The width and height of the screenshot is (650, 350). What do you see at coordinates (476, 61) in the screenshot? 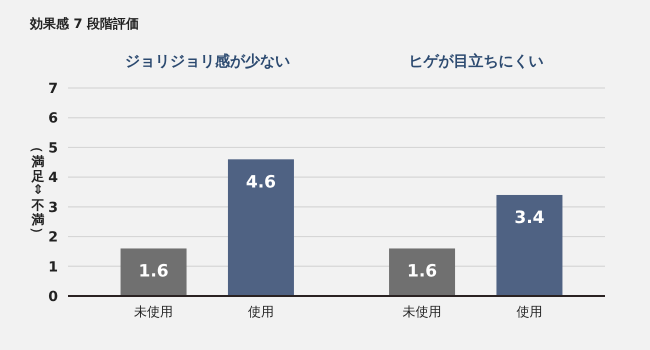
I see `chart-title: ヒゲが目立ちにくい` at bounding box center [476, 61].